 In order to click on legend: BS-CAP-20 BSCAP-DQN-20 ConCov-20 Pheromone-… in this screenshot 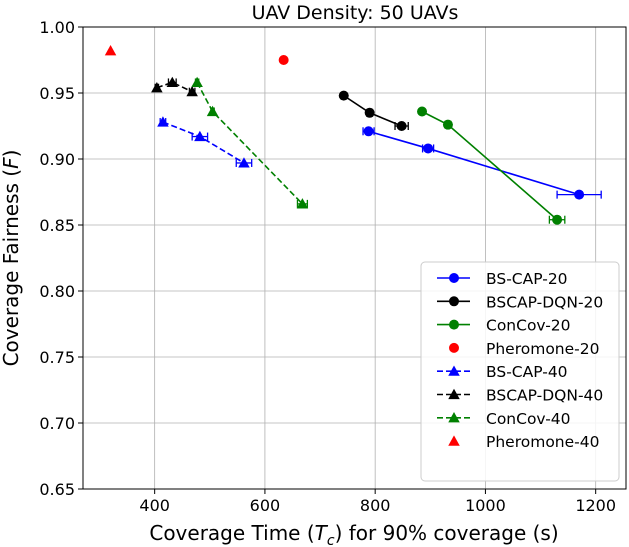, I will do `click(520, 371)`.